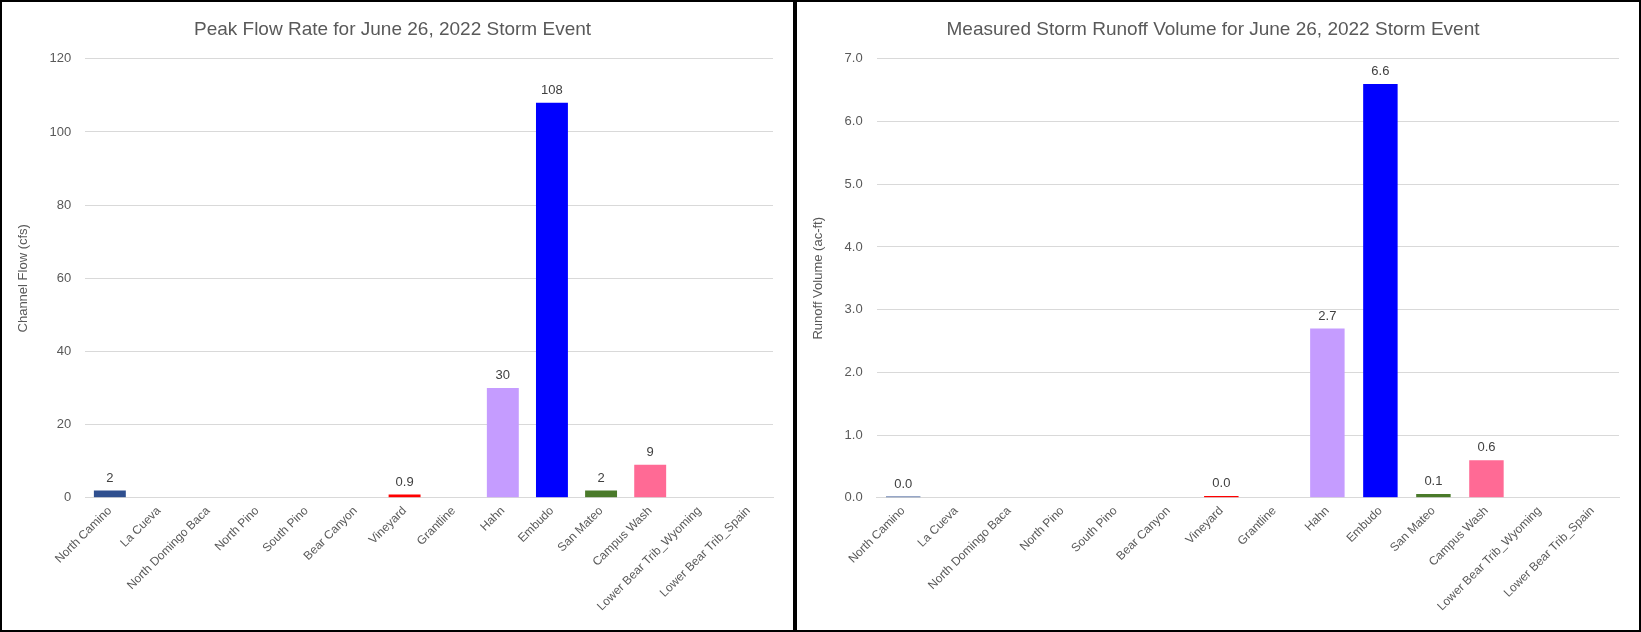 Image resolution: width=1641 pixels, height=632 pixels. What do you see at coordinates (853, 121) in the screenshot?
I see `y-tick-label: 6.0` at bounding box center [853, 121].